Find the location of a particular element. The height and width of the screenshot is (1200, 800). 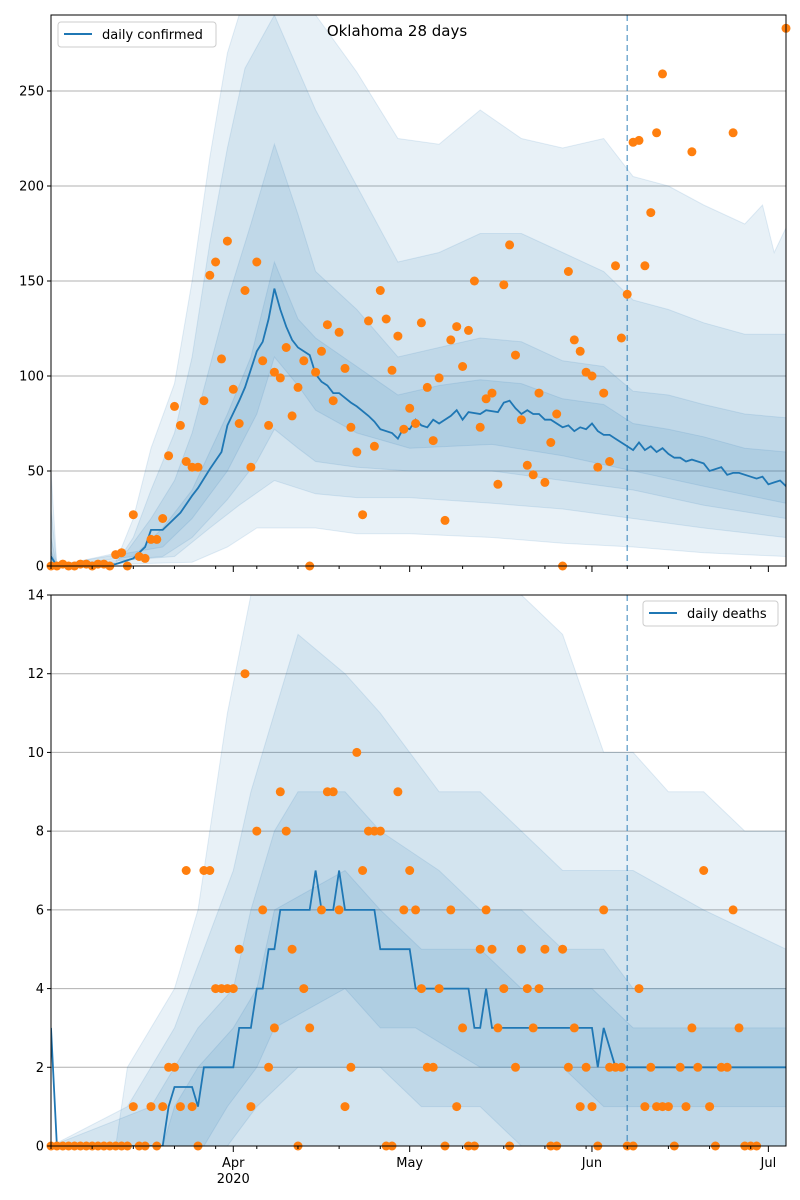

confirmed-y-tick-label: 100 is located at coordinates (31, 377).